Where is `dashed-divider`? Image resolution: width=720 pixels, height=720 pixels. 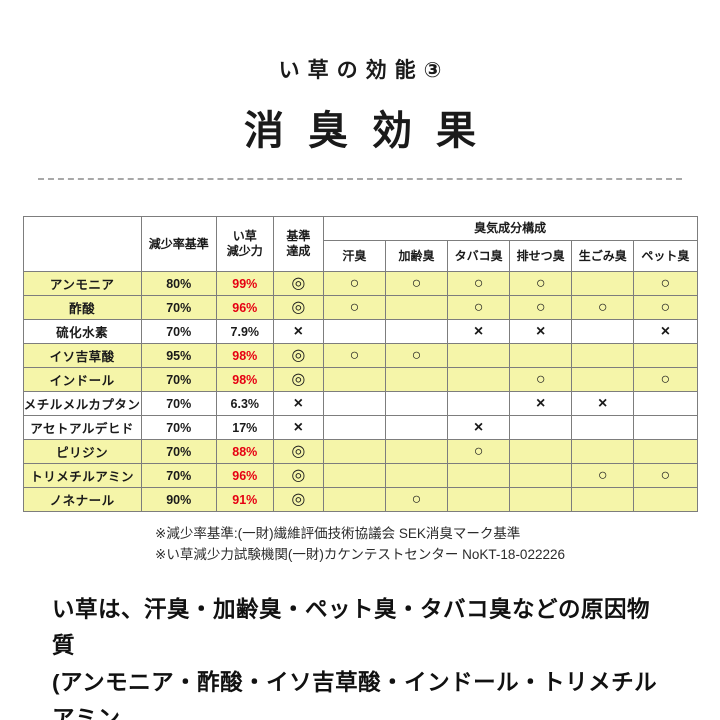
dashed-divider is located at coordinates (360, 179).